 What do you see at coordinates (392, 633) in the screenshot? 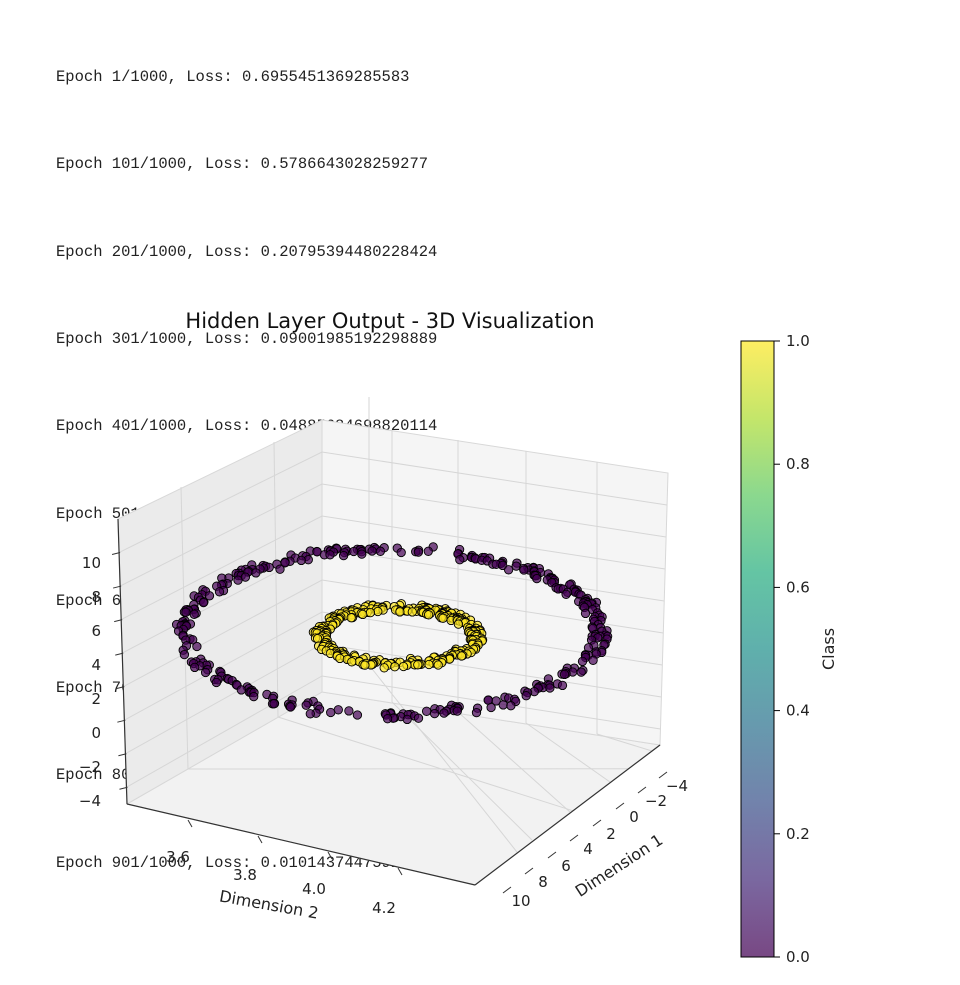
I see `scatter-points` at bounding box center [392, 633].